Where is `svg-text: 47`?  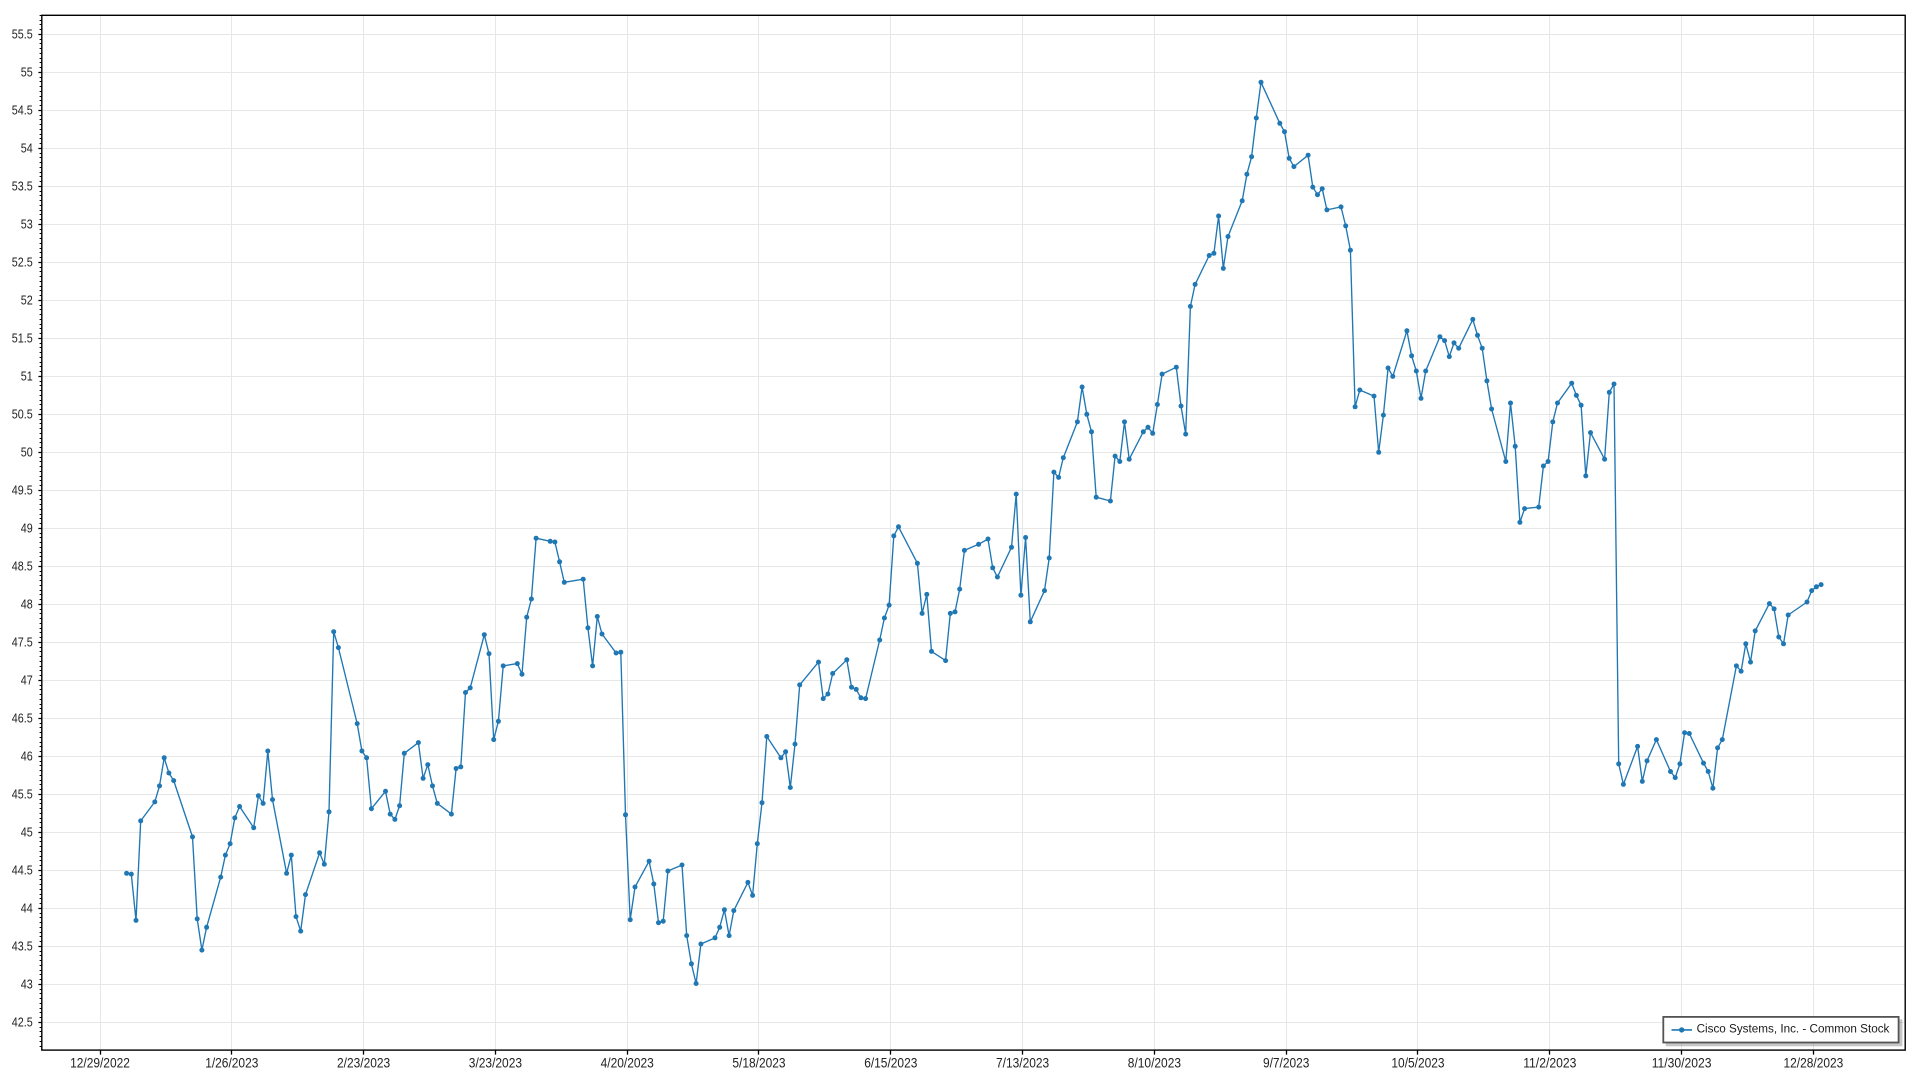
svg-text: 47 is located at coordinates (27, 679).